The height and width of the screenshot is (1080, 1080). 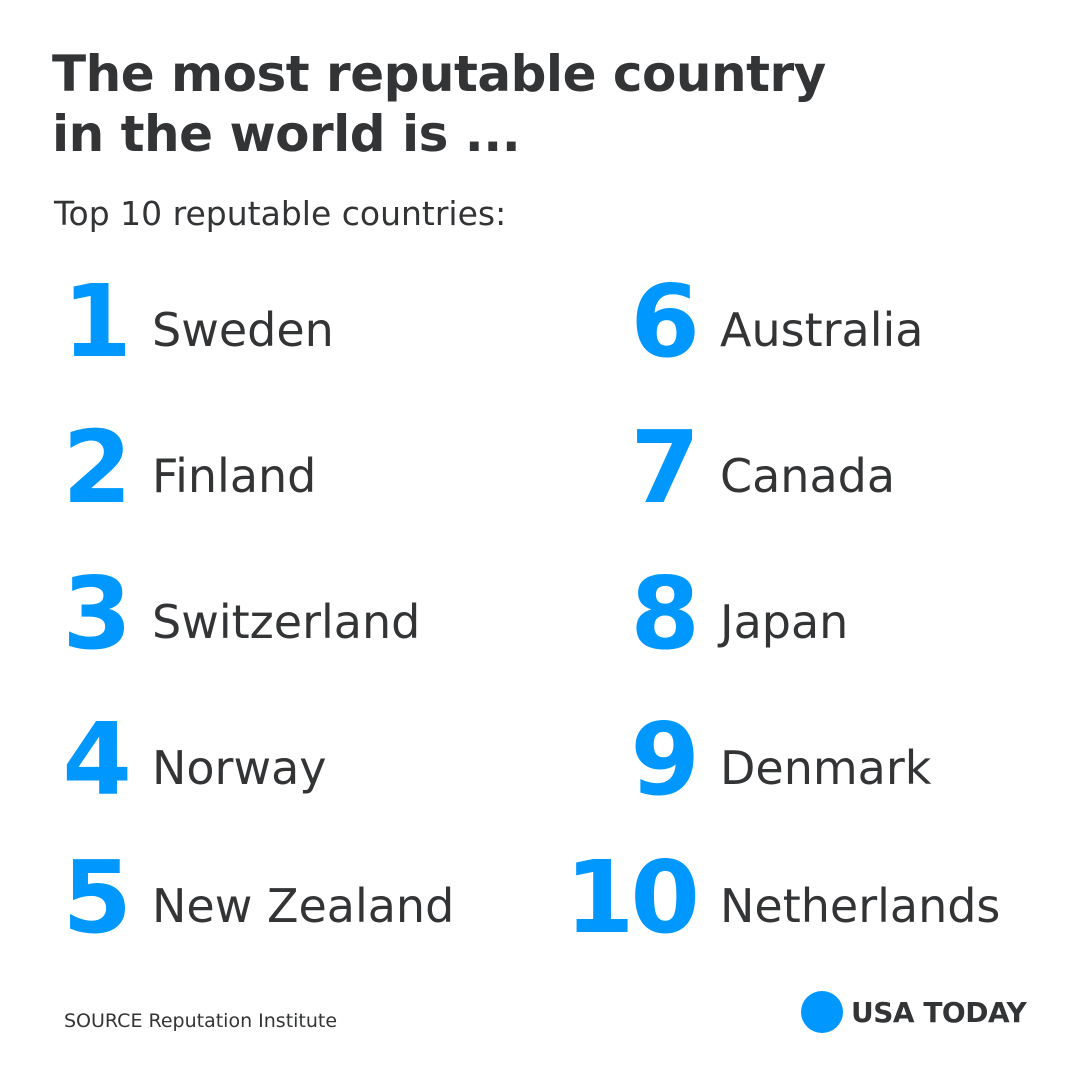 What do you see at coordinates (822, 330) in the screenshot?
I see `country-name: Australia` at bounding box center [822, 330].